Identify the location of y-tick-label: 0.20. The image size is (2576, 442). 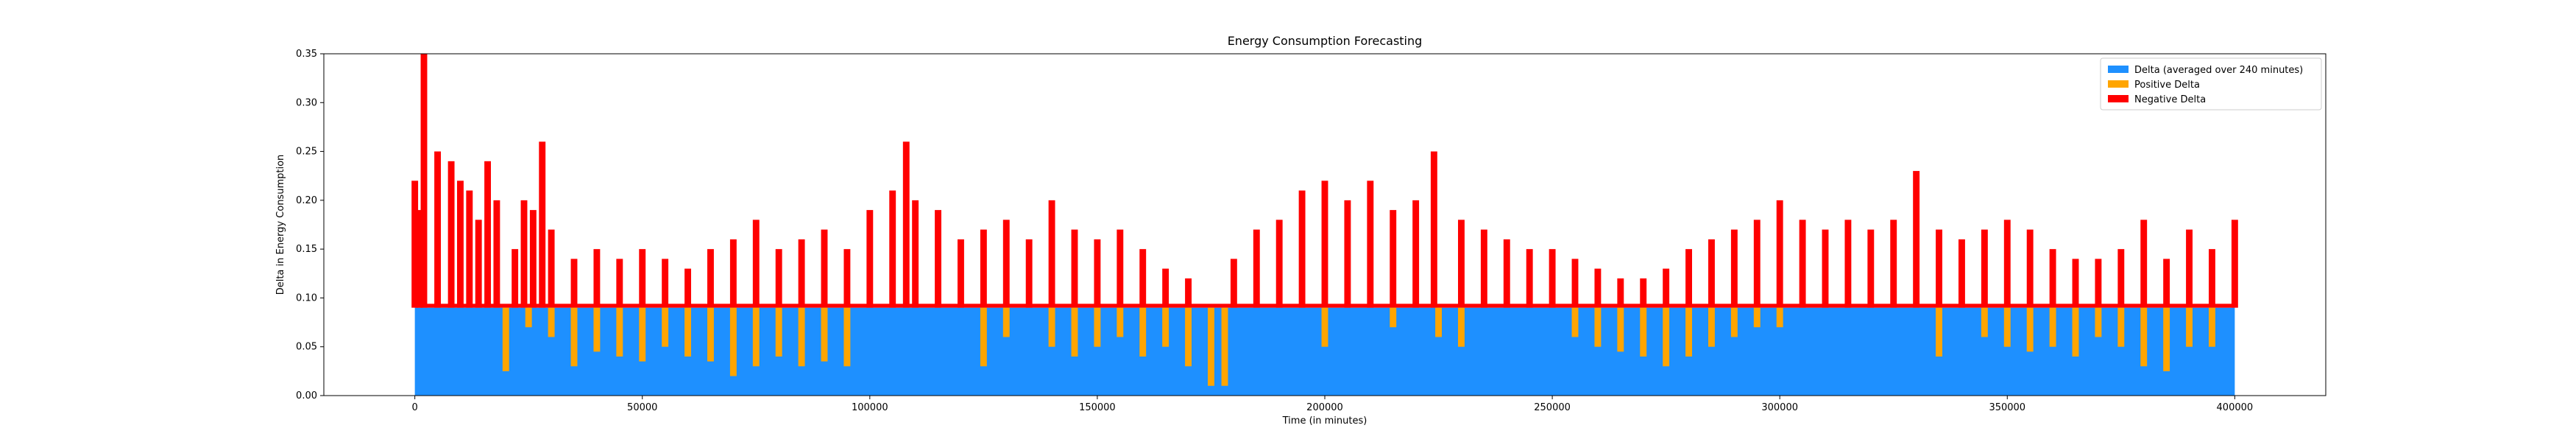
(306, 200).